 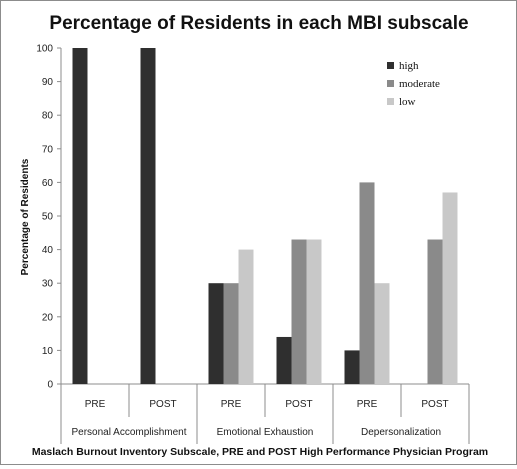 I want to click on y-tick-label: 40, so click(x=48, y=250).